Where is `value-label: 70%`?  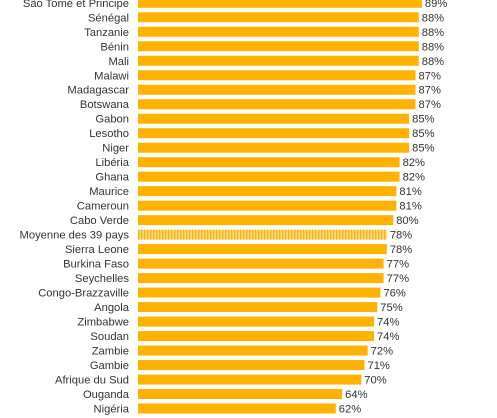
value-label: 70% is located at coordinates (375, 381).